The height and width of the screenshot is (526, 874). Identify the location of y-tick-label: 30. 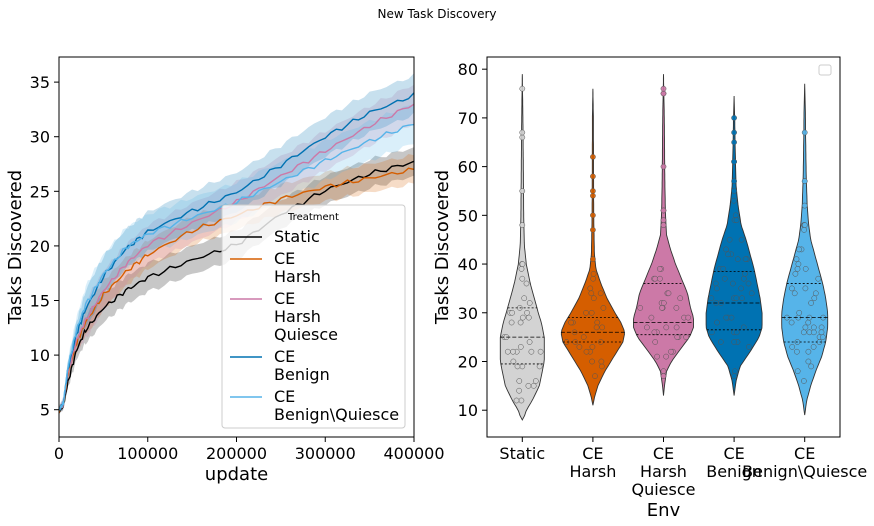
(40, 137).